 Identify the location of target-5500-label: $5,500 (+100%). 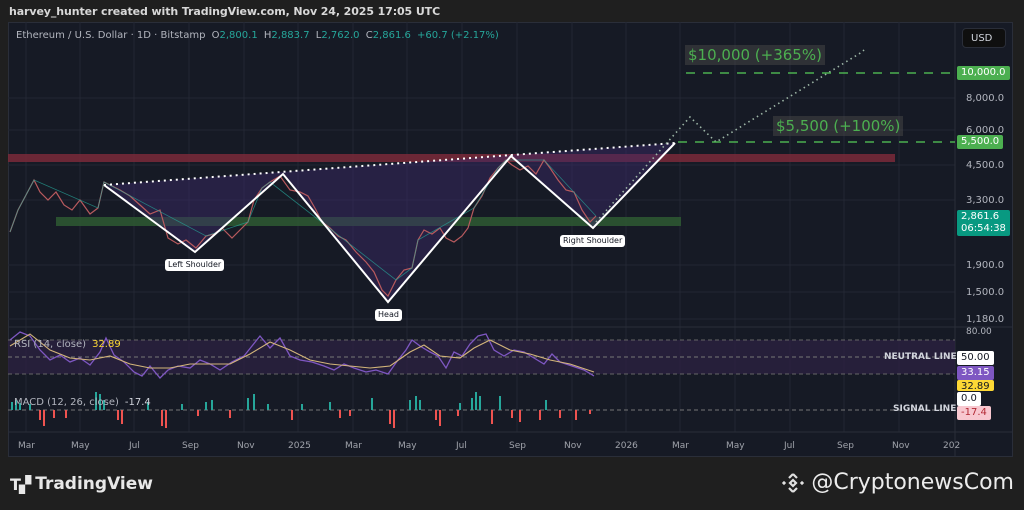
(838, 126).